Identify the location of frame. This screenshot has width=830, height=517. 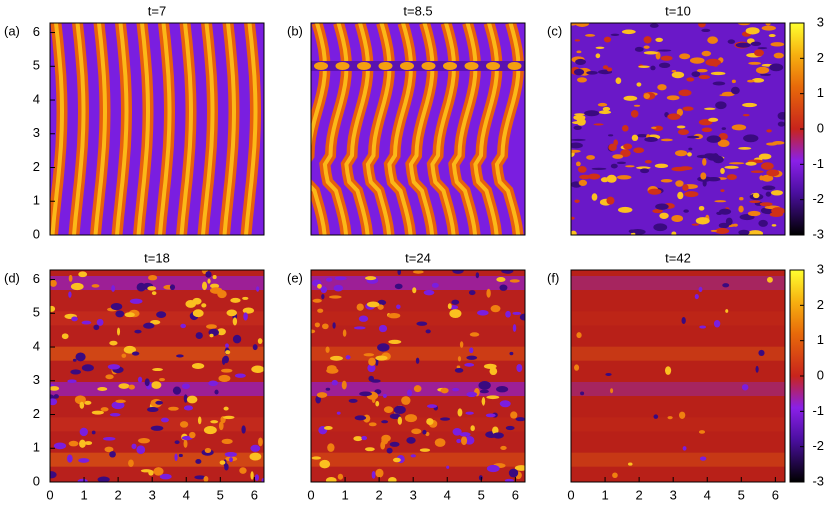
(678, 376).